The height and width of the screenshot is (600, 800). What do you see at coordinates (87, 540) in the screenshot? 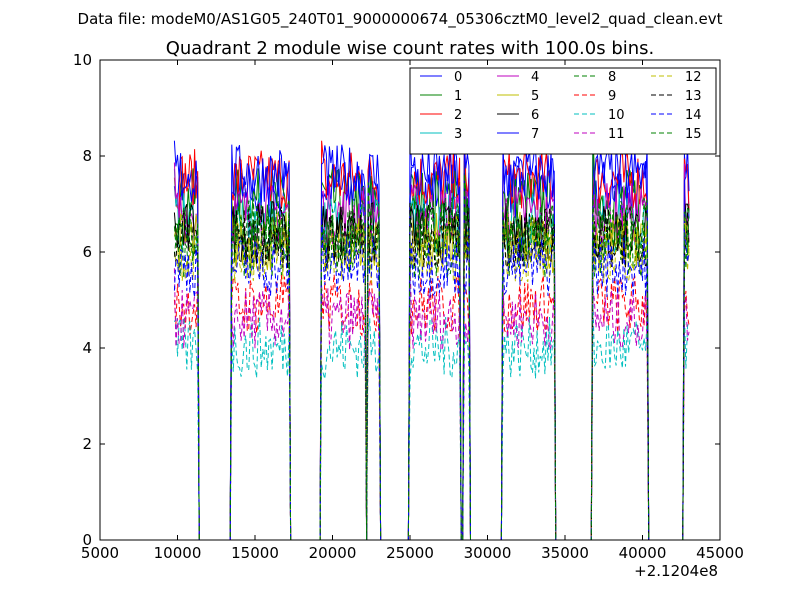
I see `y-tick-label: 0` at bounding box center [87, 540].